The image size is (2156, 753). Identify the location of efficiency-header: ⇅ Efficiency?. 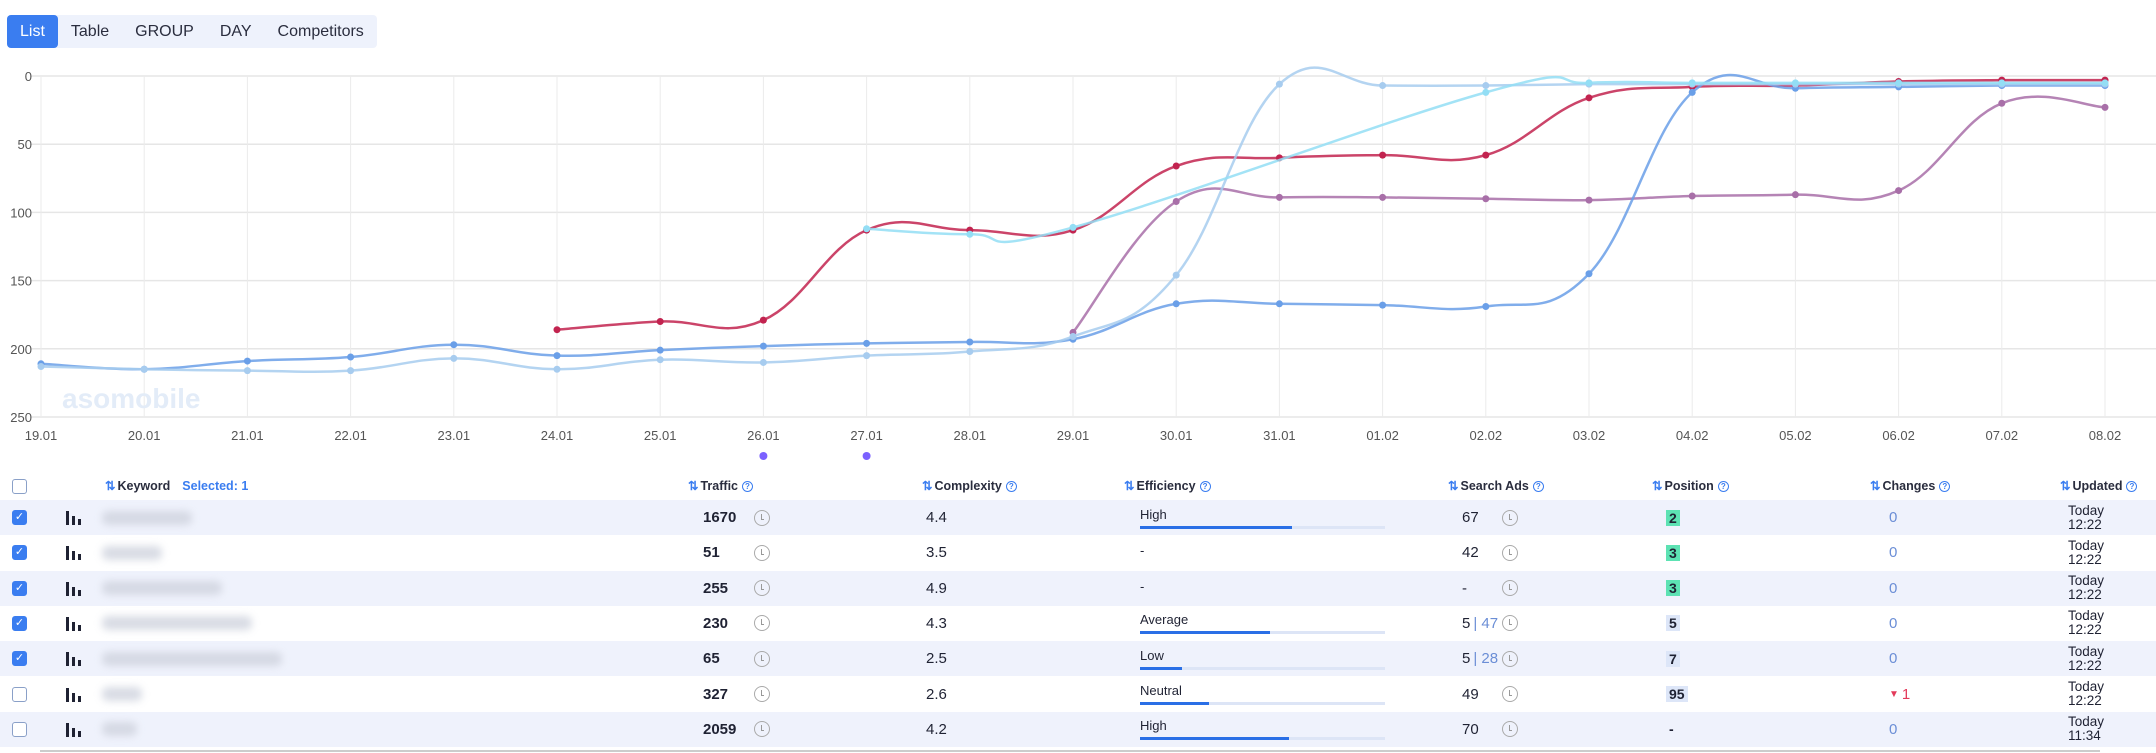
(1167, 485).